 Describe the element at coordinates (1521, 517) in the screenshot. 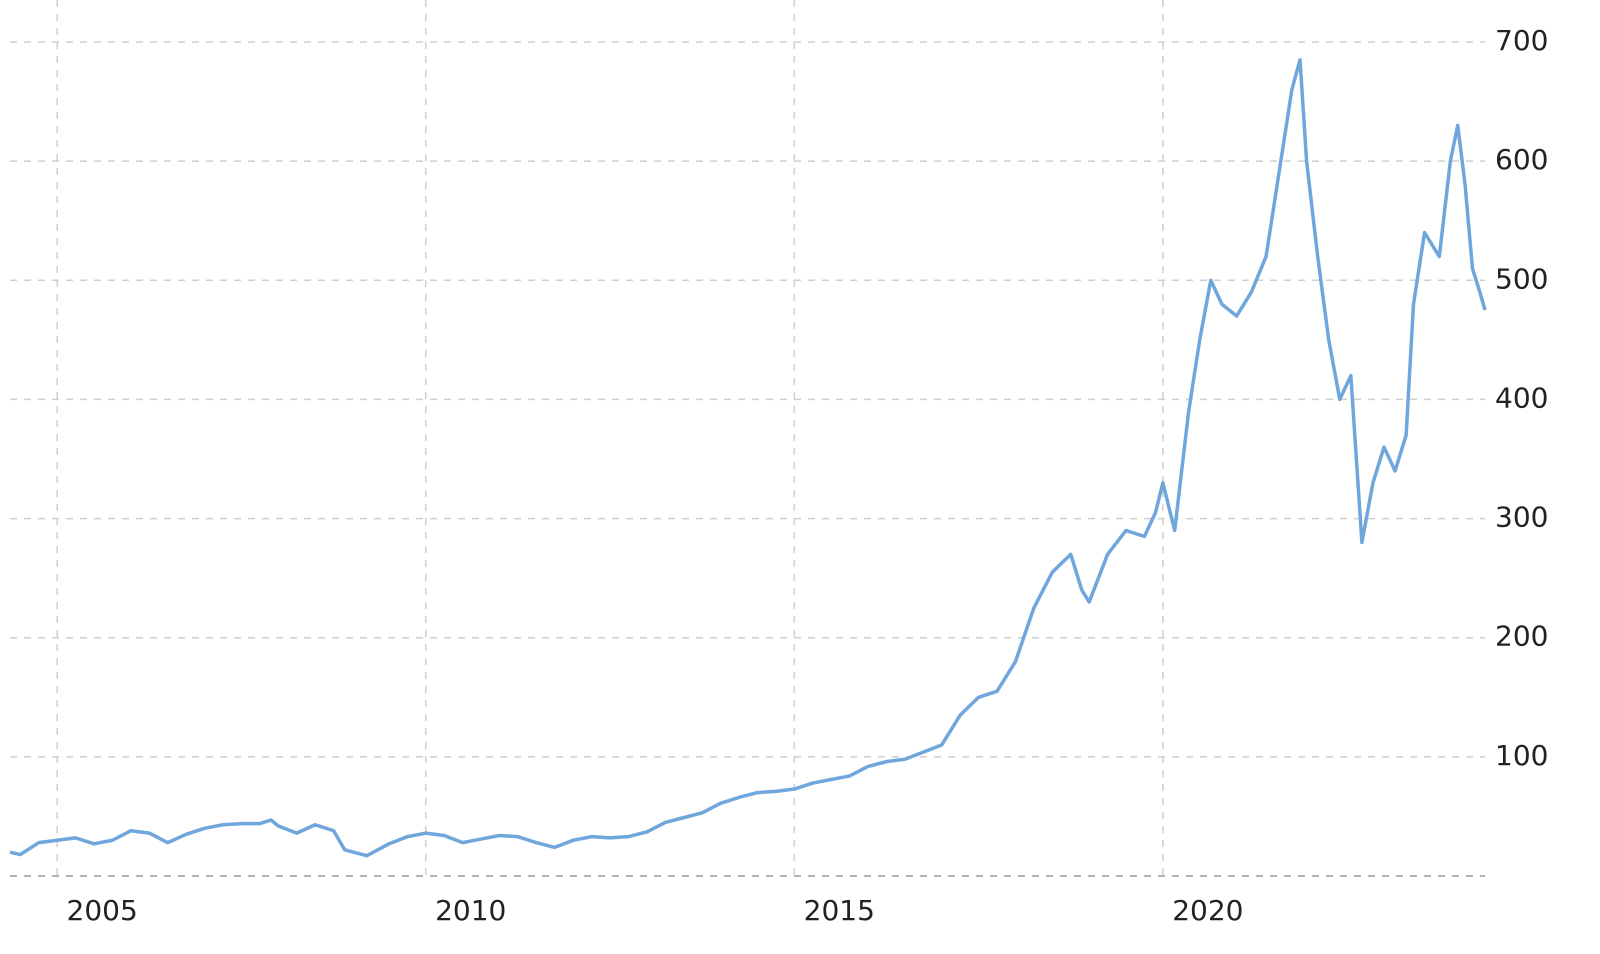

I see `y-tick-label: 300` at that location.